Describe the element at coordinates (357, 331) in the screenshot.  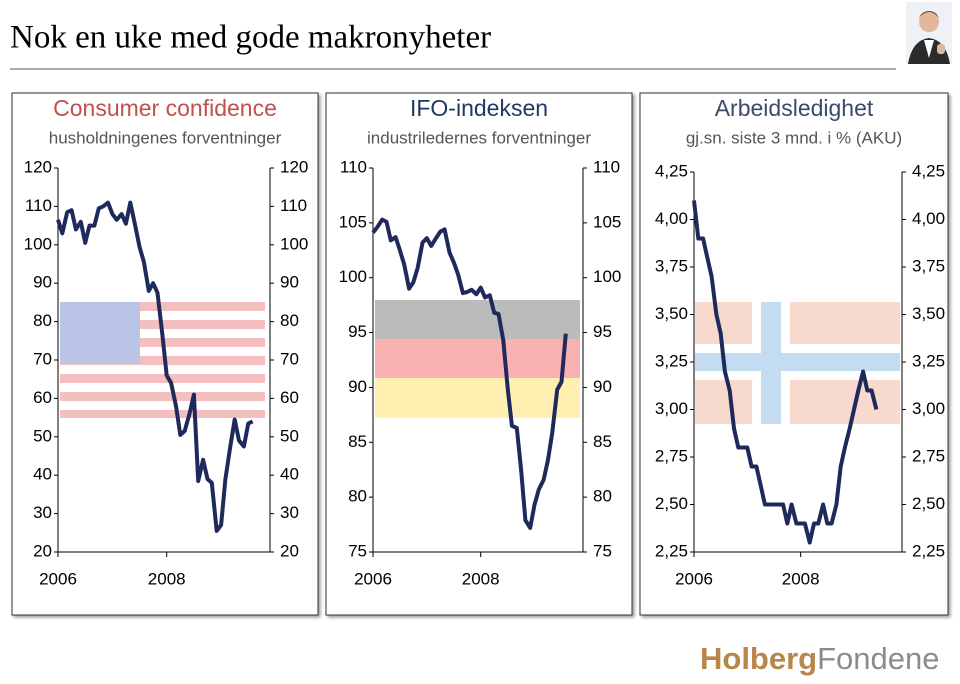
I see `y-tick-label: 95` at that location.